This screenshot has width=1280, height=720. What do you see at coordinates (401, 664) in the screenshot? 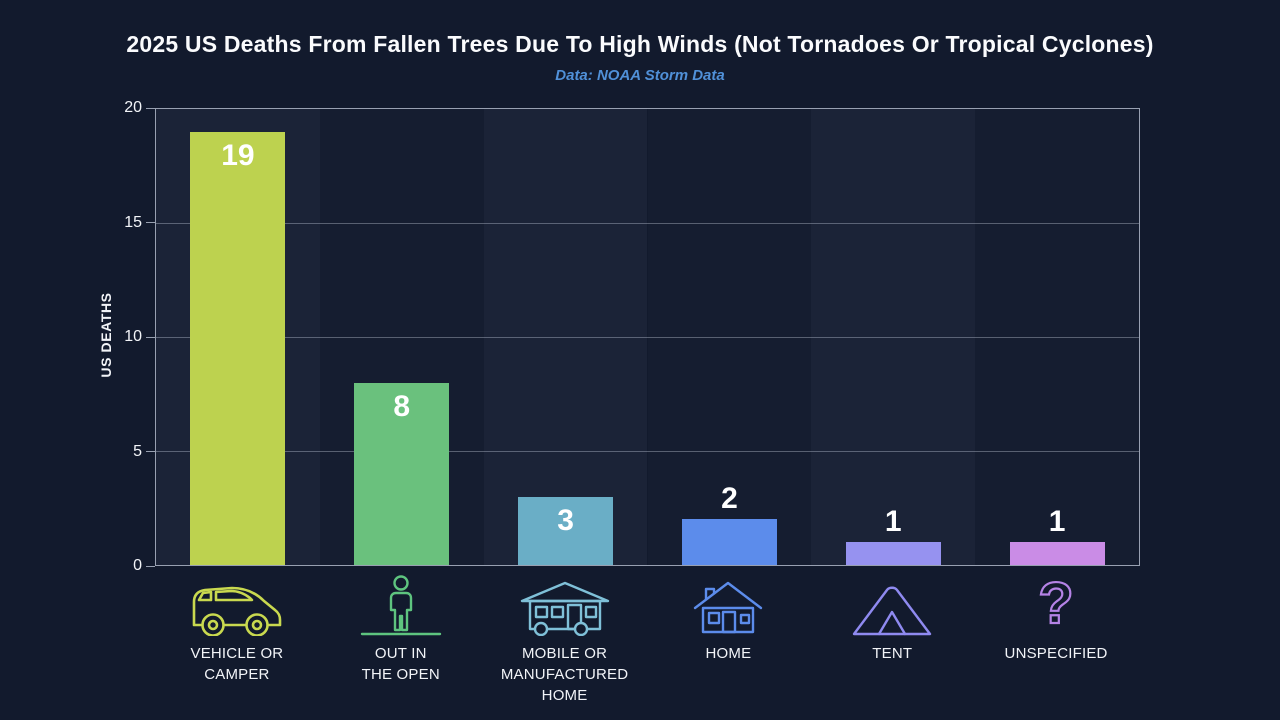
I see `category-label: OUT IN THE OPEN` at bounding box center [401, 664].